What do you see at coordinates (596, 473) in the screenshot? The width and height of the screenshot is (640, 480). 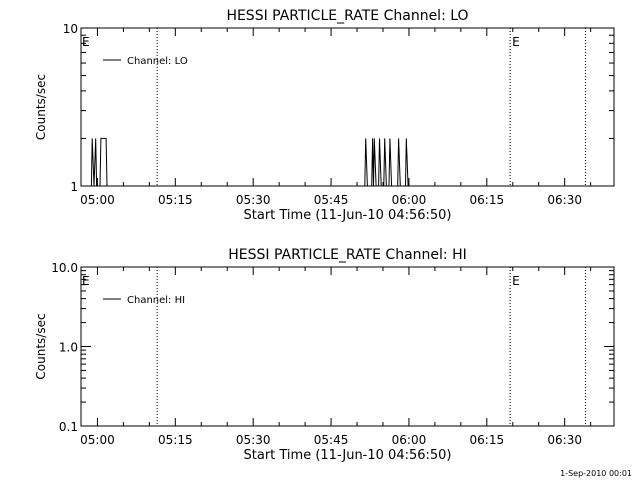 I see `plot-timestamp: 1-Sep-2010 00:01` at bounding box center [596, 473].